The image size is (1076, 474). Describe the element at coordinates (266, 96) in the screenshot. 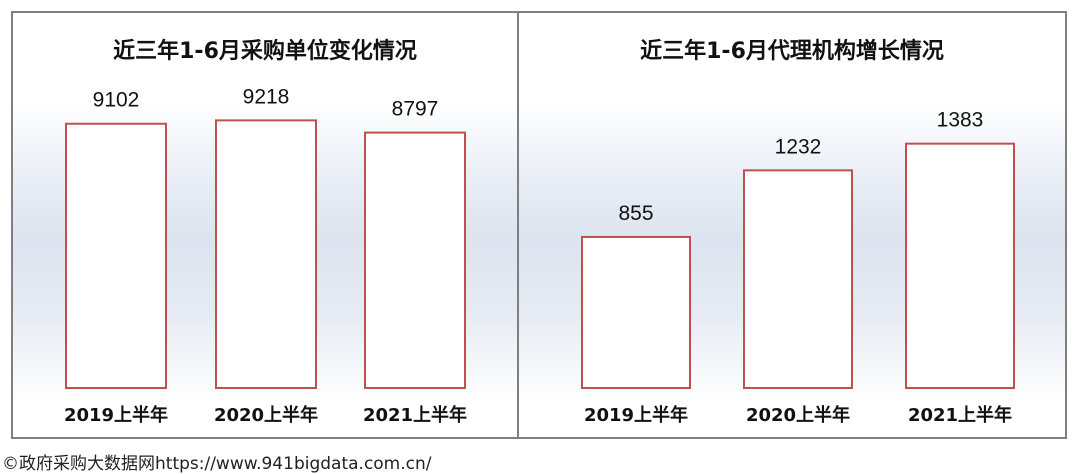

I see `data-label: 9218` at that location.